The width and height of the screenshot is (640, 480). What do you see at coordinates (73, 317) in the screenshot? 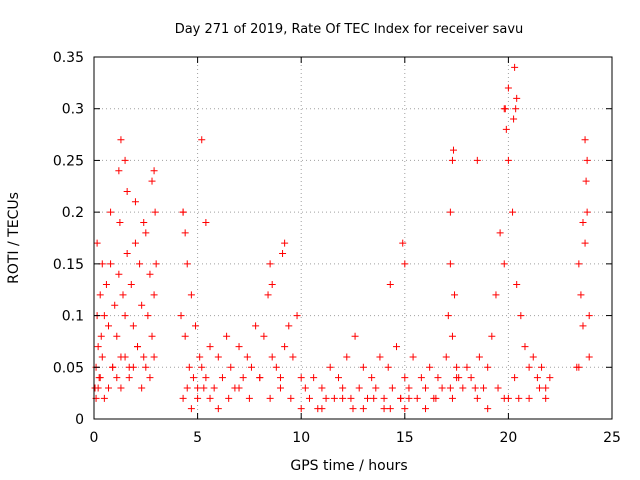
I see `y-tick-label: 0.1` at bounding box center [73, 317].